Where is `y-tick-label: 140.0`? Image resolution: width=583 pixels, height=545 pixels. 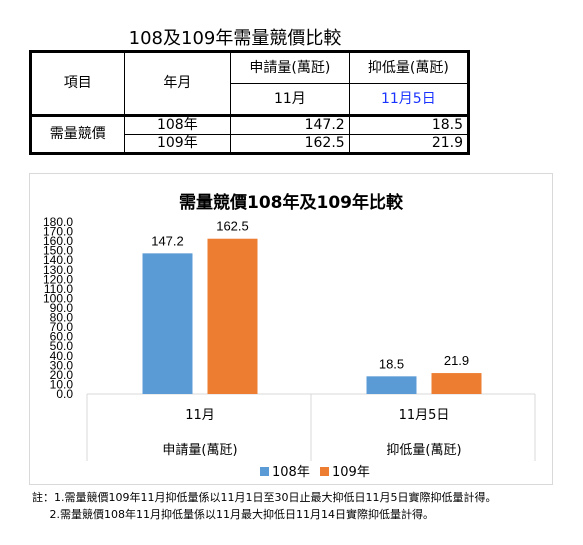 y-tick-label: 140.0 is located at coordinates (58, 260).